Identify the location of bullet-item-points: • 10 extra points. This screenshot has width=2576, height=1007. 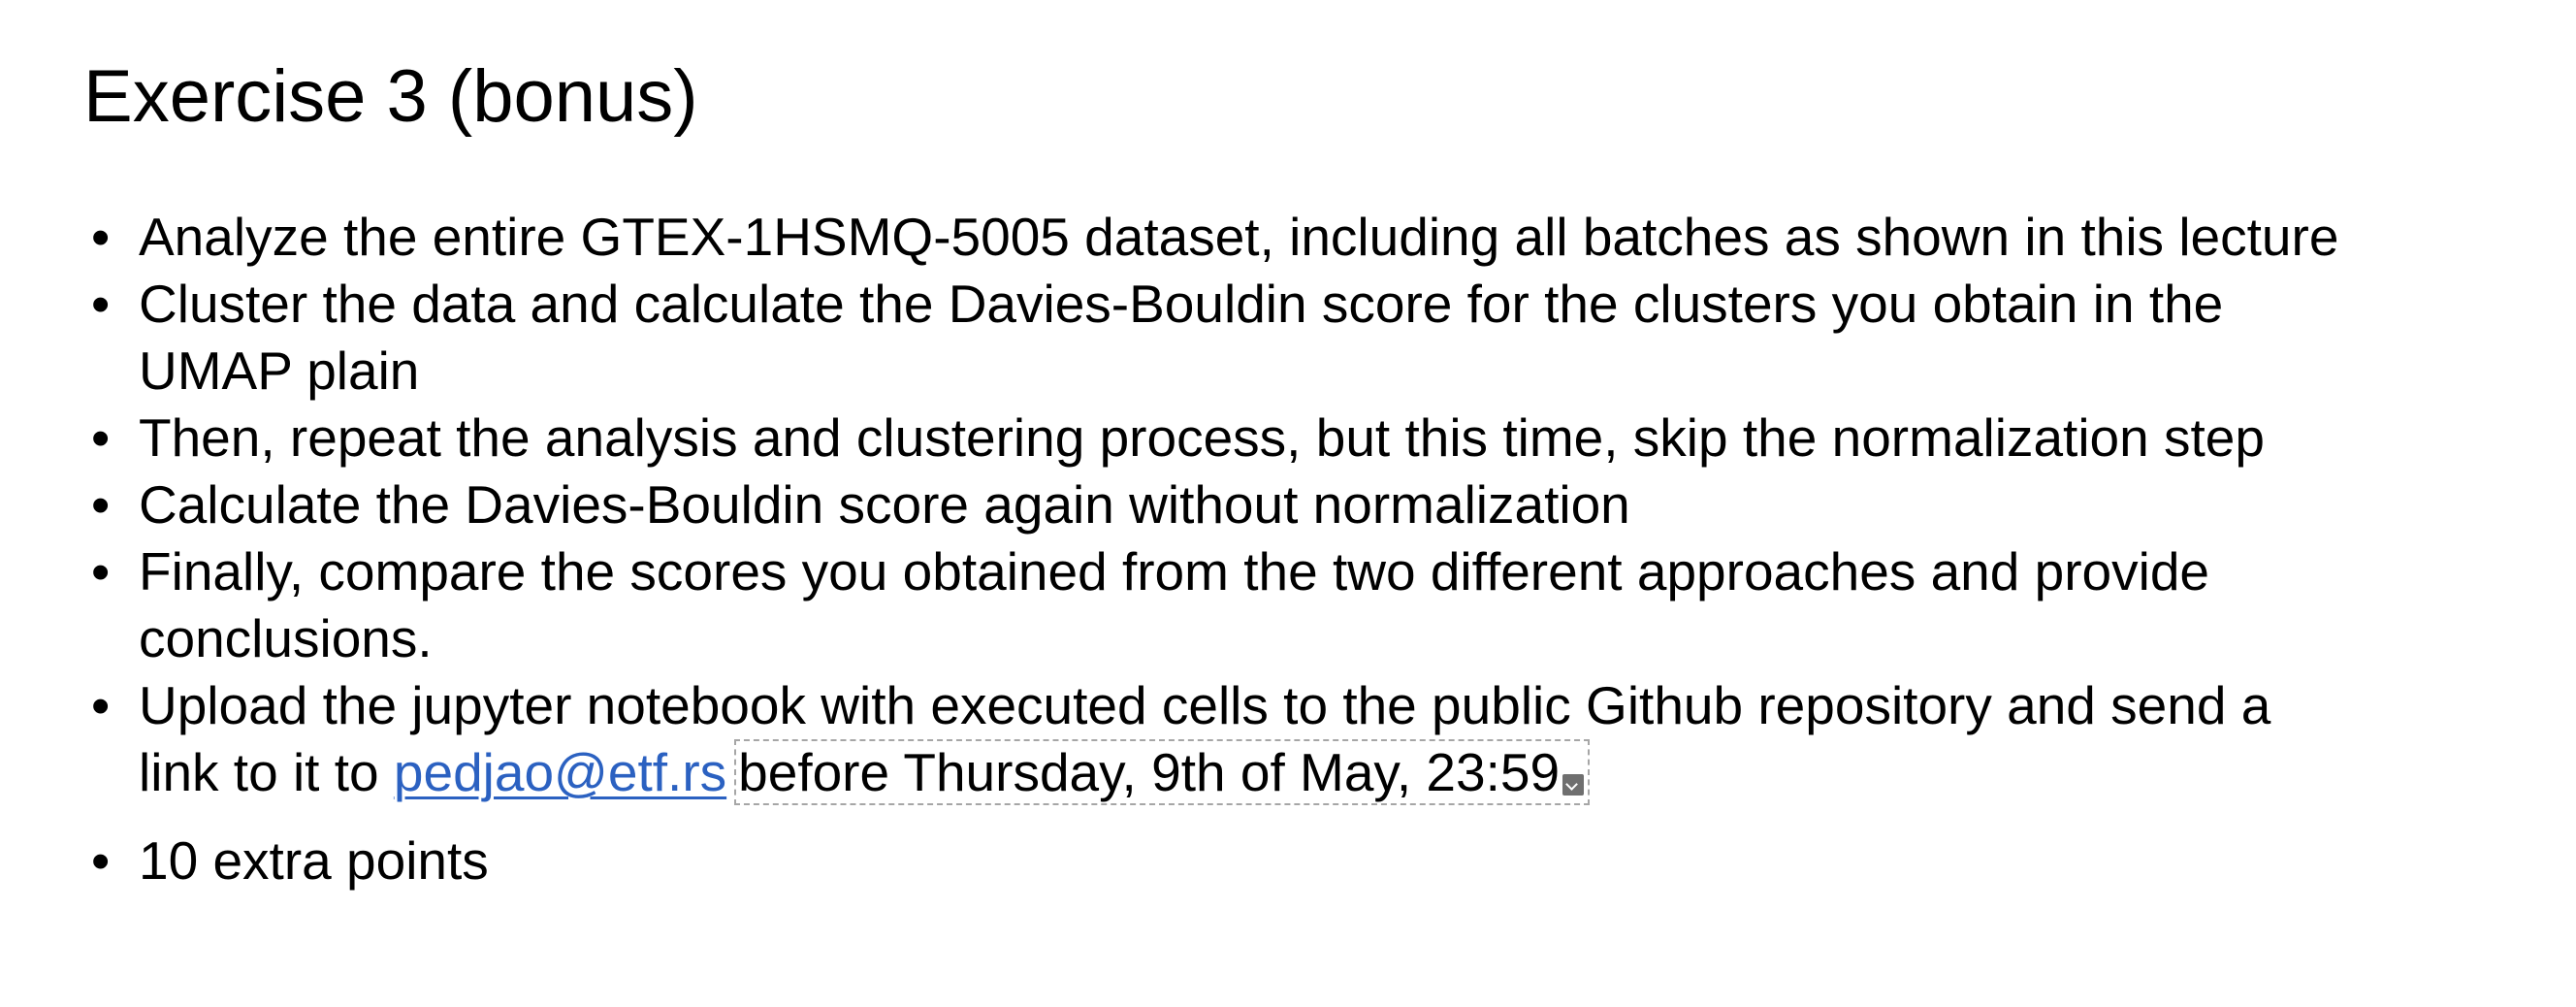
(1315, 861).